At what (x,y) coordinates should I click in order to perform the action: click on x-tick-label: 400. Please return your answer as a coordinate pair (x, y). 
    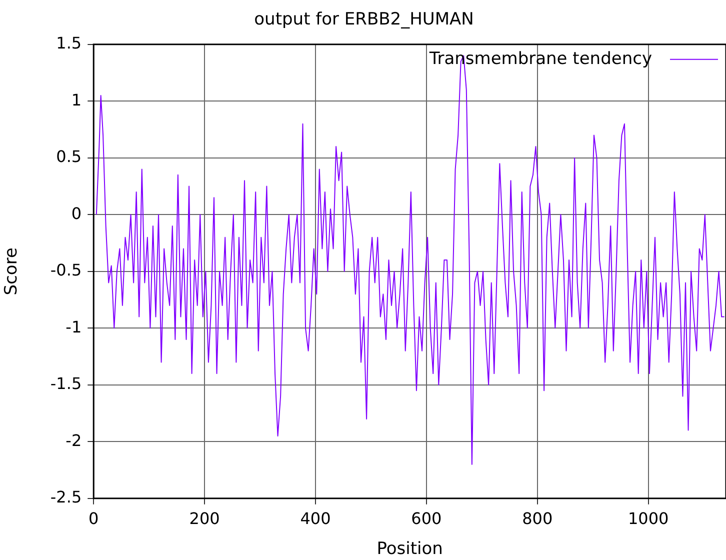
    Looking at the image, I should click on (315, 518).